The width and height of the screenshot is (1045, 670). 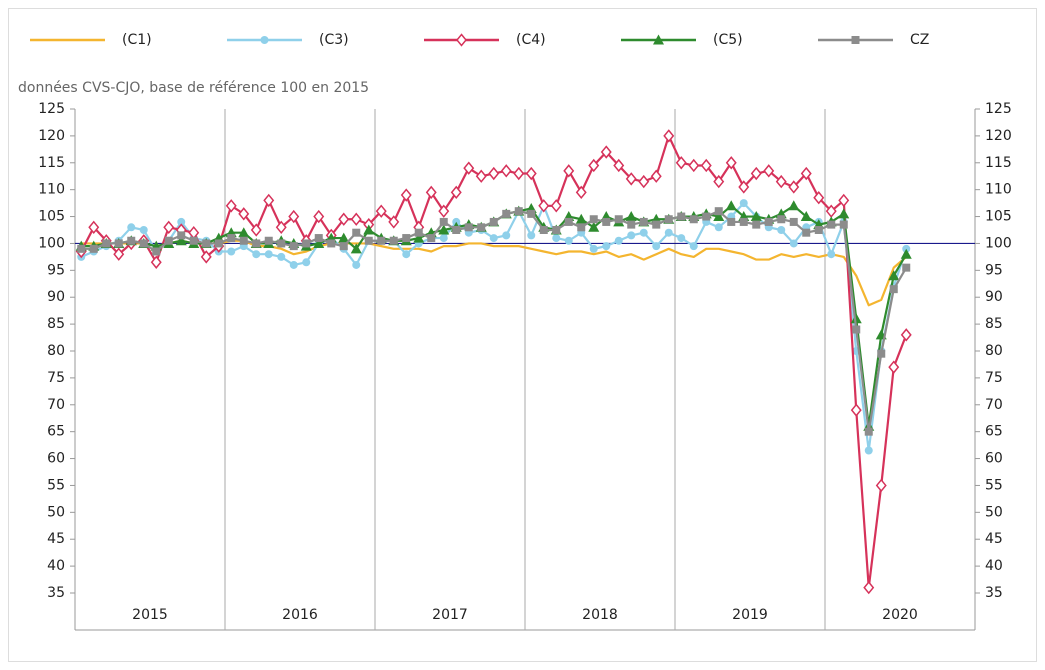 I want to click on y-tick-label: 90, so click(x=56, y=297).